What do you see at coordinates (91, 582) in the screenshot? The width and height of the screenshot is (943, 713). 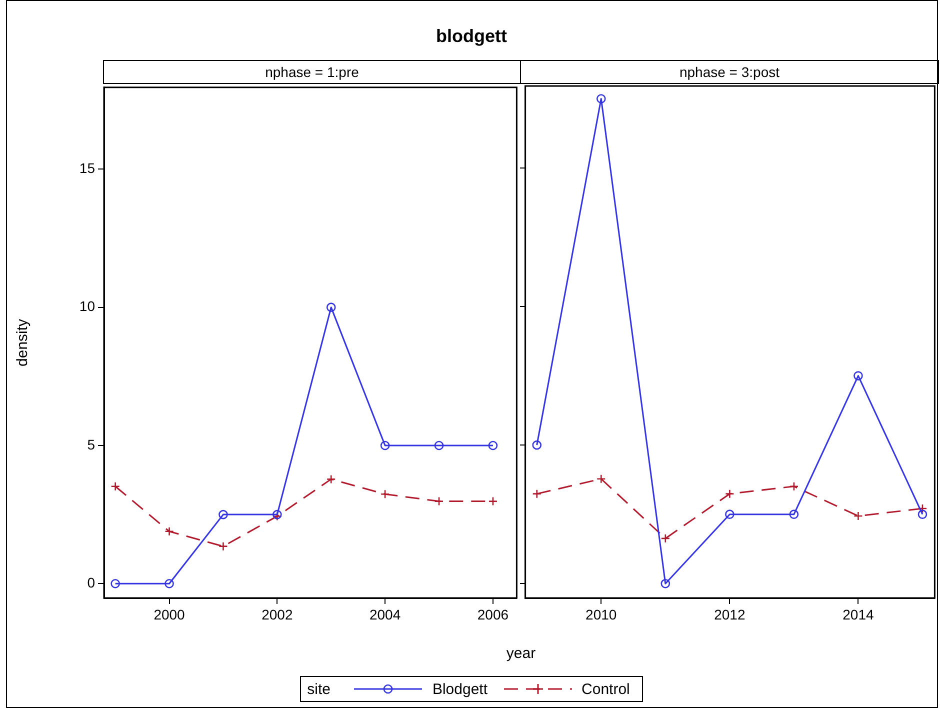 I see `y-tick-label: 0` at bounding box center [91, 582].